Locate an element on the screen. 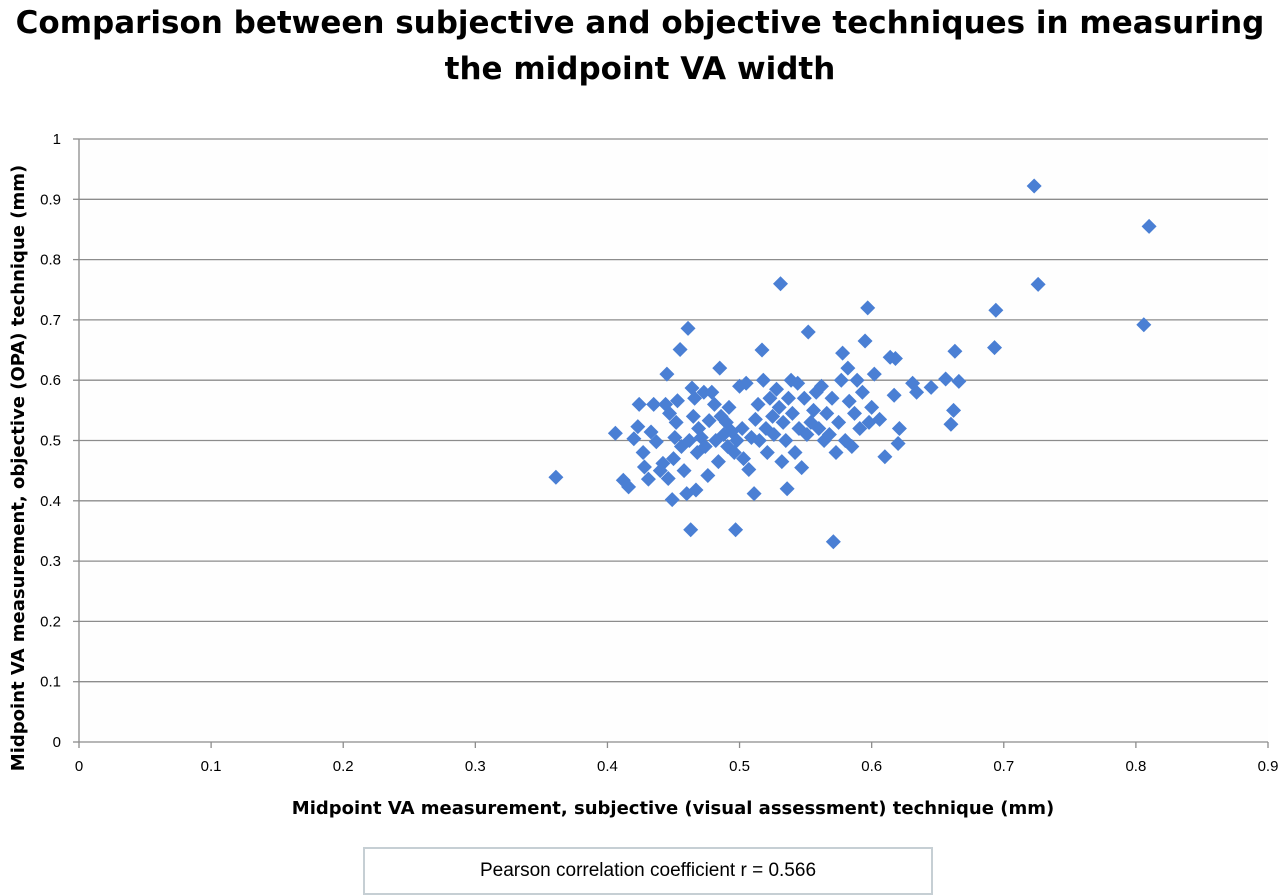 The height and width of the screenshot is (896, 1280). y-tick-label: 0.8 is located at coordinates (50, 260).